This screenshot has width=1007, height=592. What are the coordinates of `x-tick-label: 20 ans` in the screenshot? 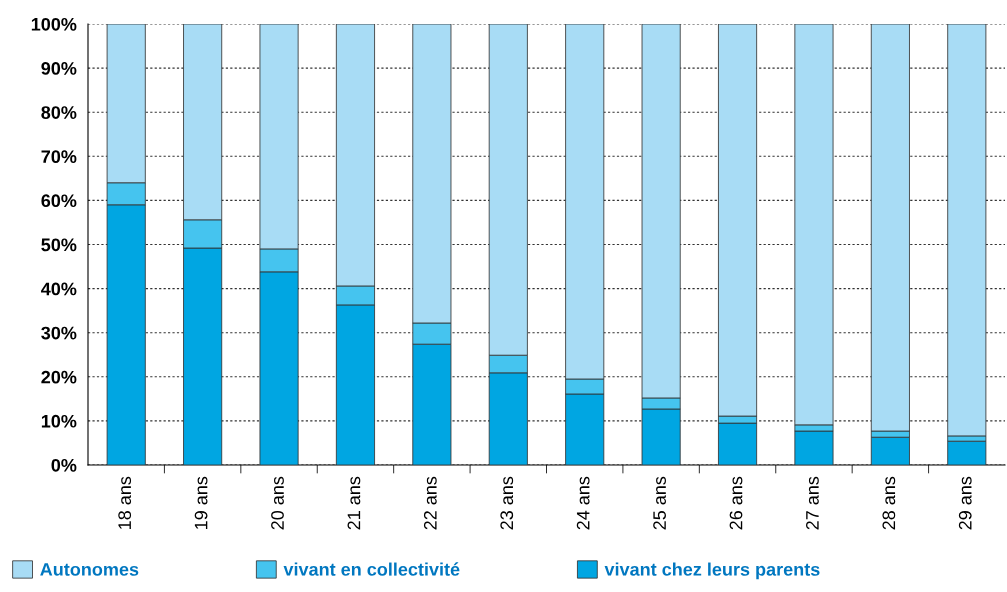 It's located at (277, 503).